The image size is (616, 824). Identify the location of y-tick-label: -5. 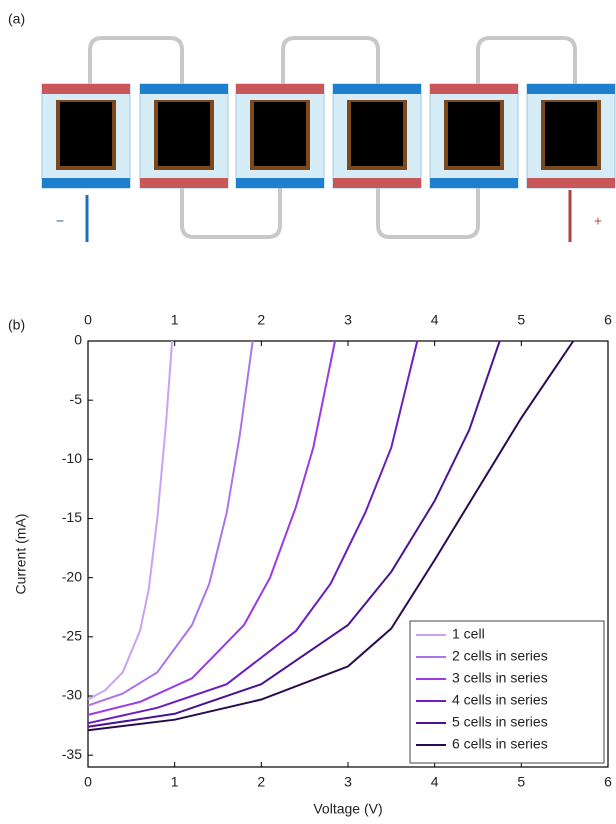
(76, 399).